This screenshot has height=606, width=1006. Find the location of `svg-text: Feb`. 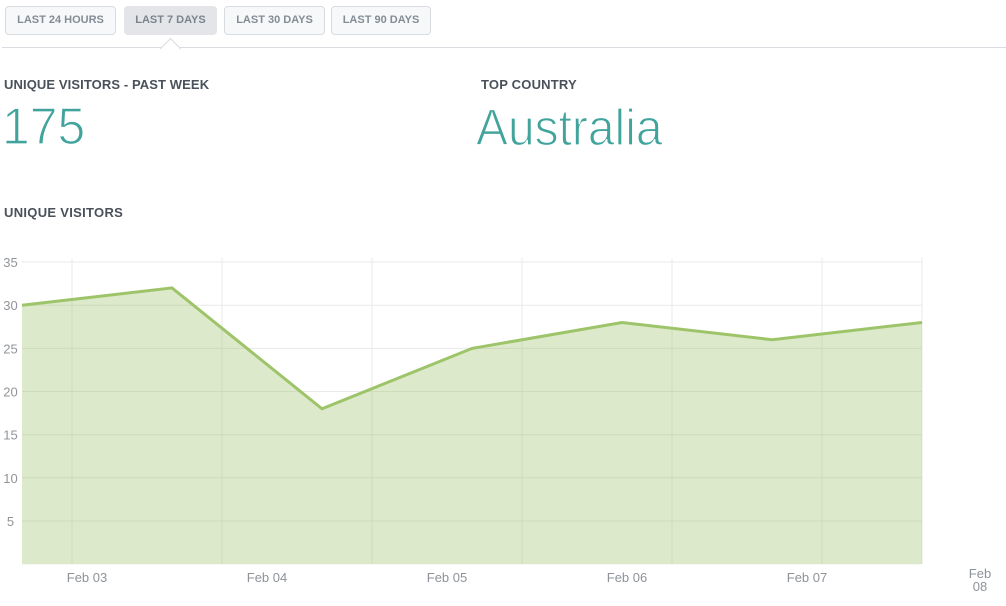

svg-text: Feb is located at coordinates (980, 573).